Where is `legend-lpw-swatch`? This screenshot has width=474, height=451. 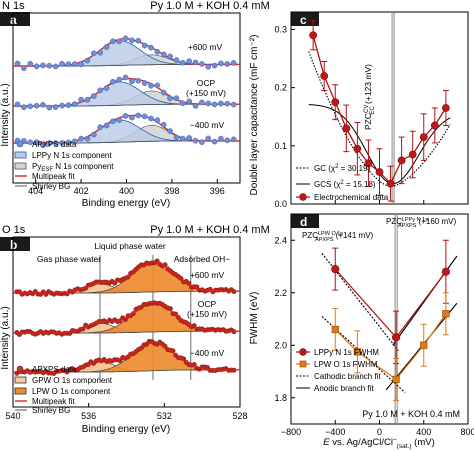 legend-lpw-swatch is located at coordinates (20, 391).